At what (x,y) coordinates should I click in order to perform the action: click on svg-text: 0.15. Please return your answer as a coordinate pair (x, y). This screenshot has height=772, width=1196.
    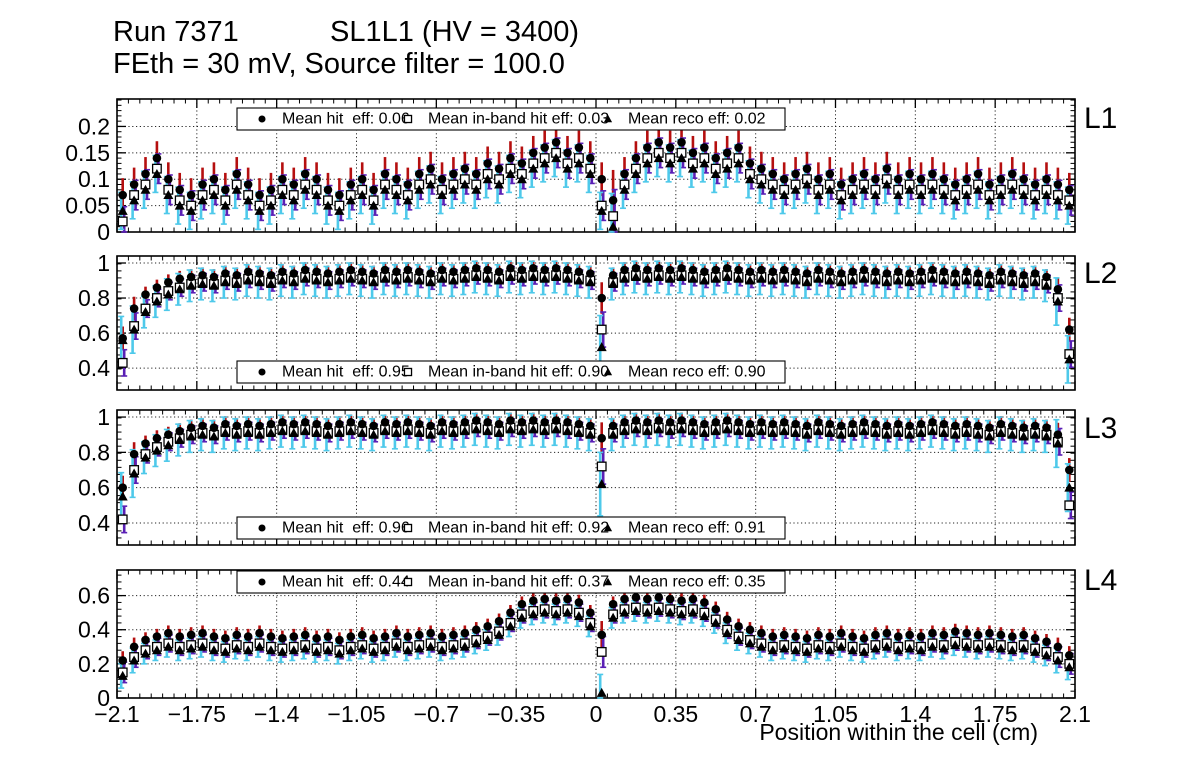
    Looking at the image, I should click on (87, 153).